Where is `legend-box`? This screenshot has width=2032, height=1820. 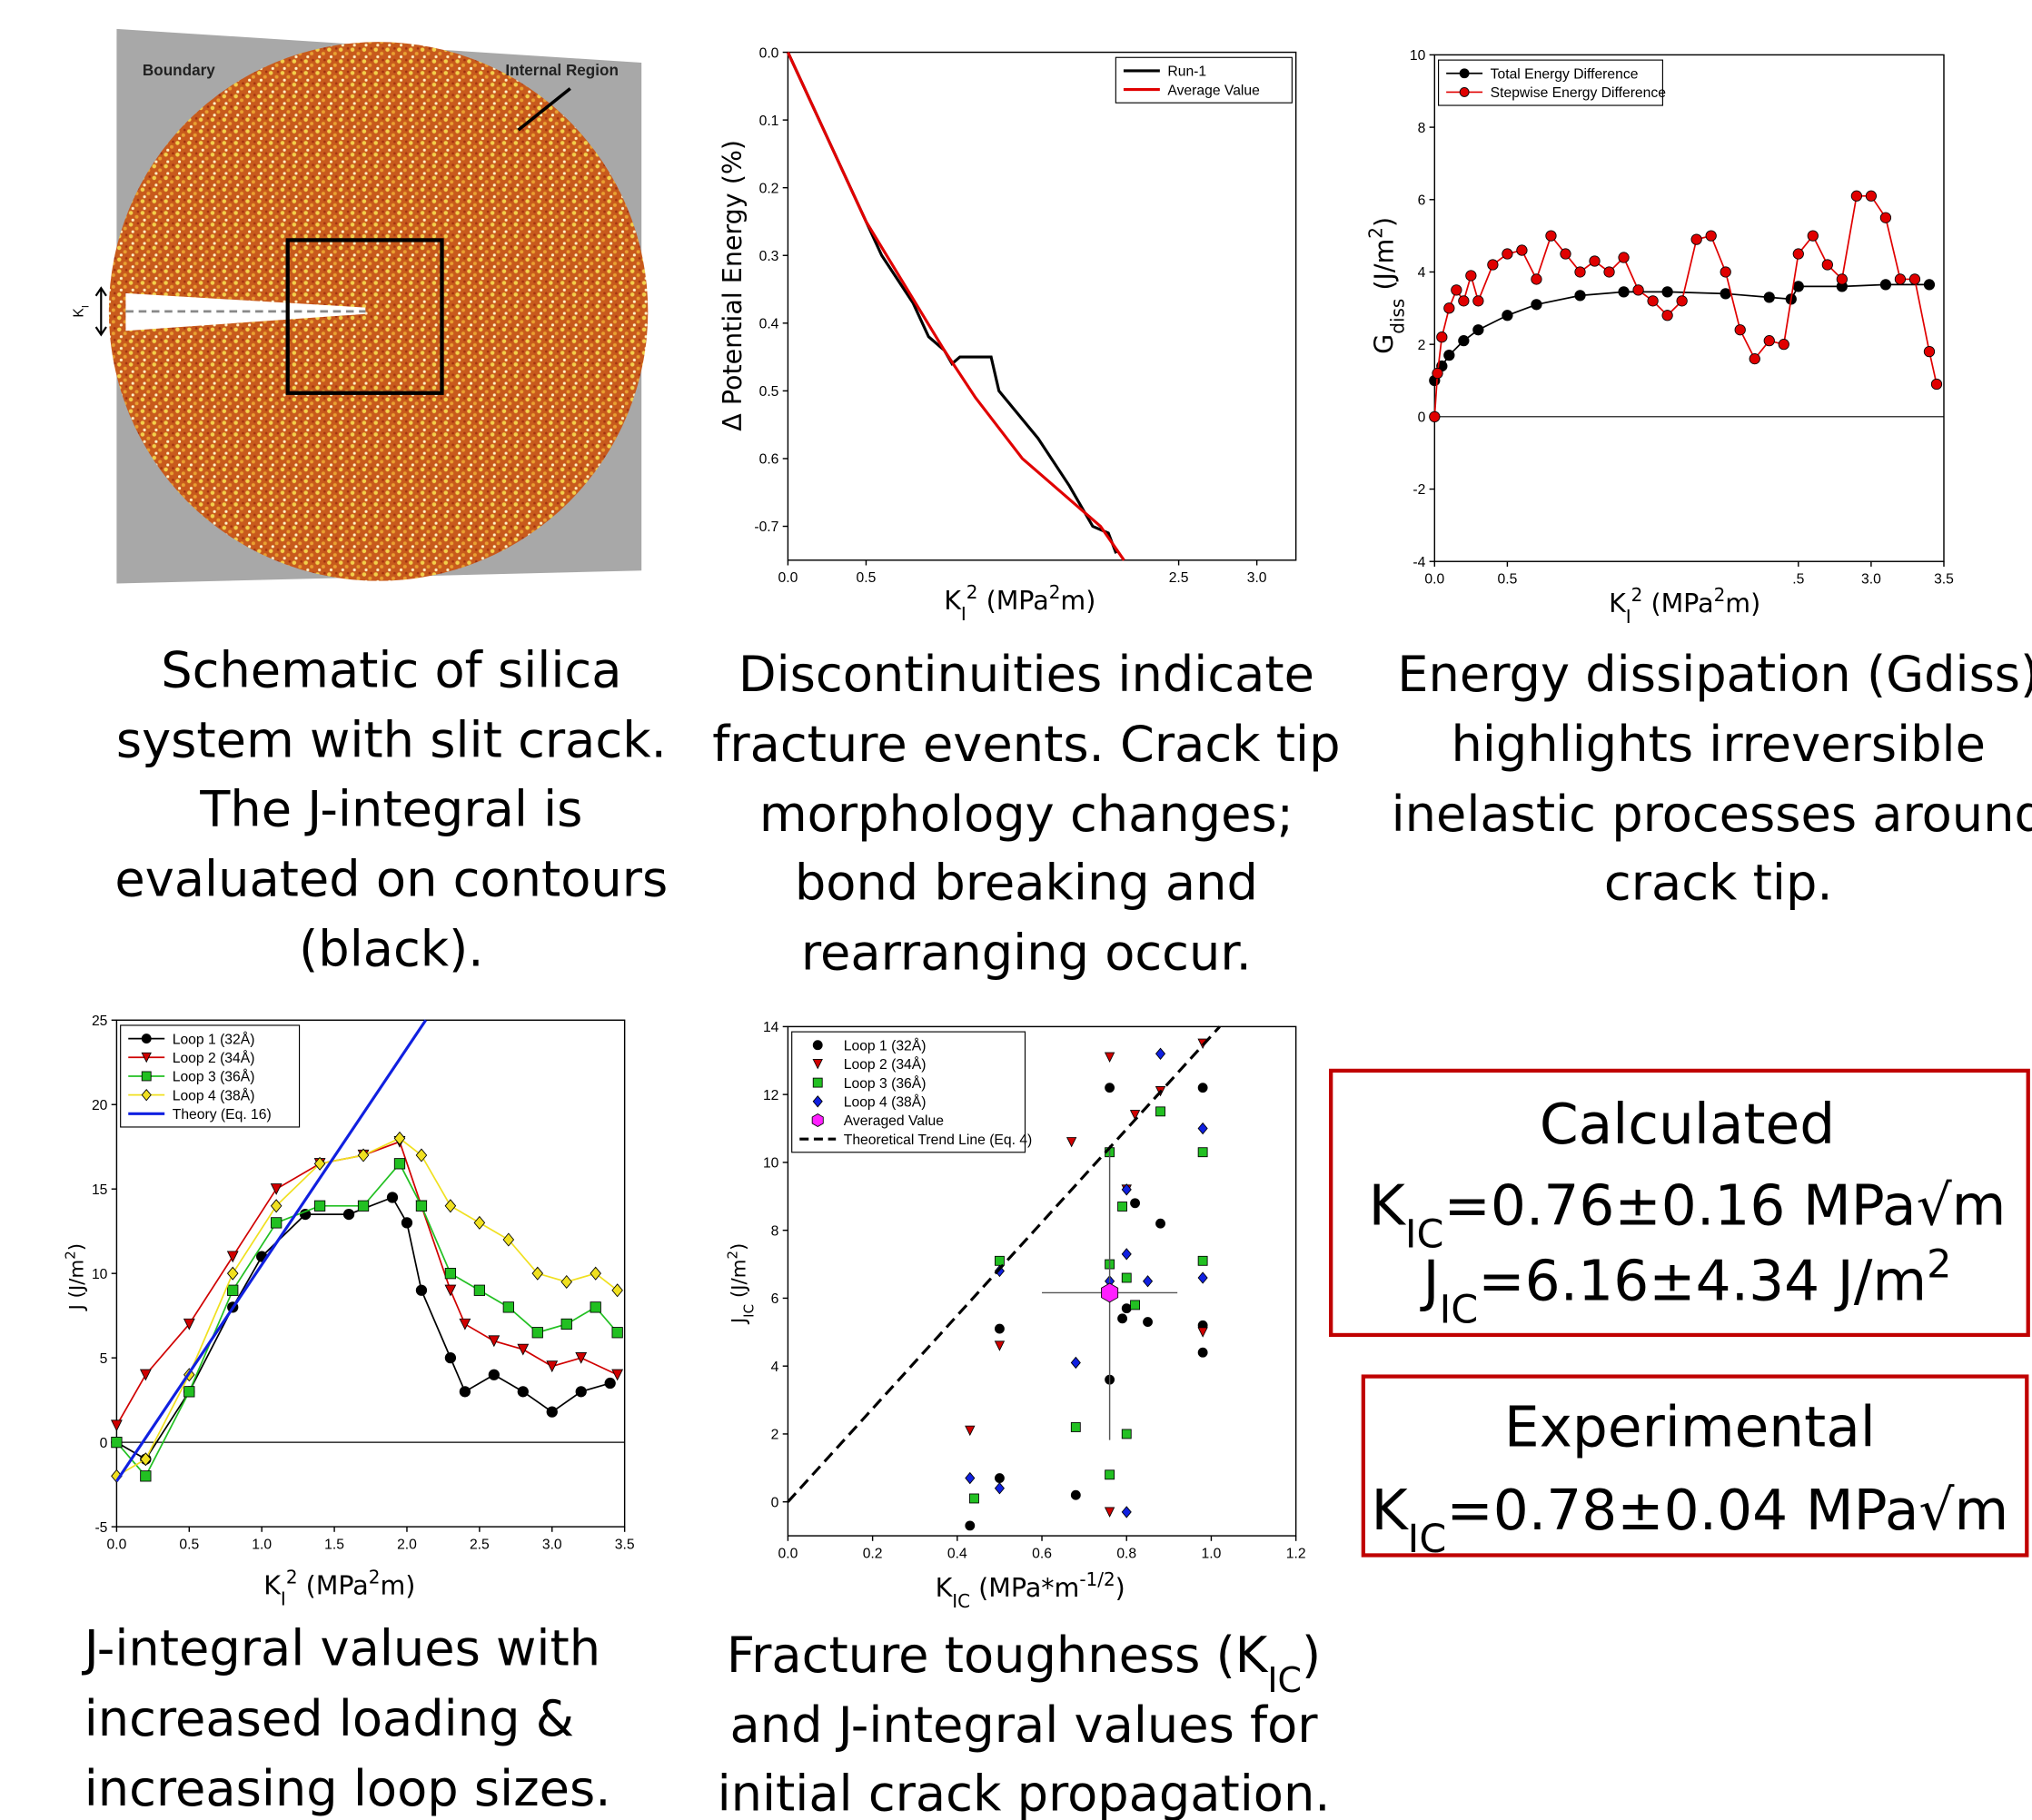 legend-box is located at coordinates (1204, 80).